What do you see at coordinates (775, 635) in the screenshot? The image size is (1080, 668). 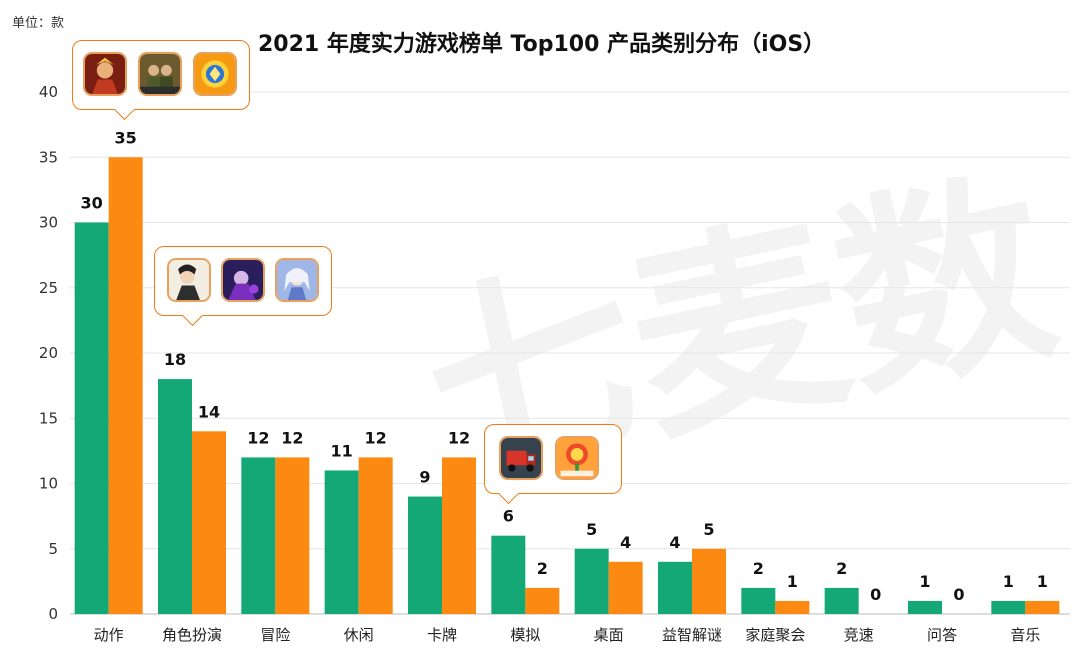 I see `x-tick-label: 家庭聚会` at bounding box center [775, 635].